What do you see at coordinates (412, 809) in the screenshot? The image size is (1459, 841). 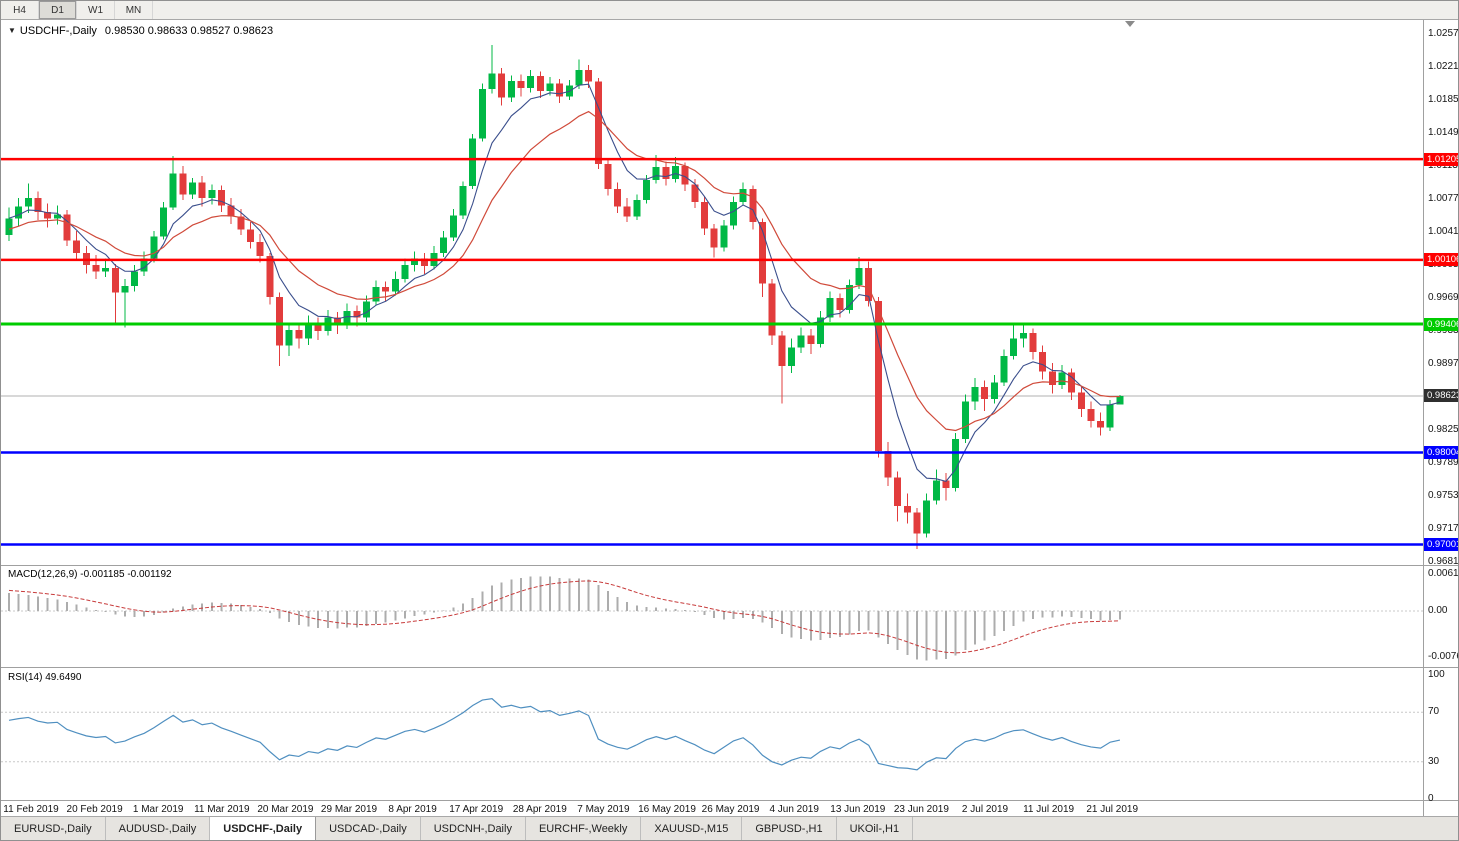 I see `date-tick: 8 Apr 2019` at bounding box center [412, 809].